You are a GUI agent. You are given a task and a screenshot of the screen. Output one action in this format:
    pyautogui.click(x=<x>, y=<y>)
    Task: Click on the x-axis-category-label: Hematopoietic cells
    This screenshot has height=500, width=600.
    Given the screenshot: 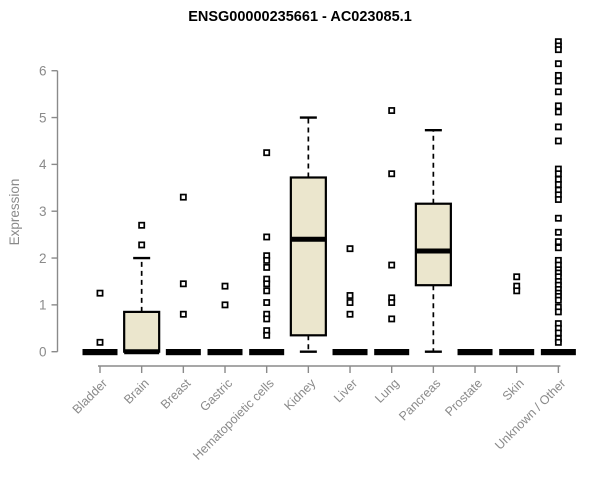 What is the action you would take?
    pyautogui.click(x=233, y=419)
    